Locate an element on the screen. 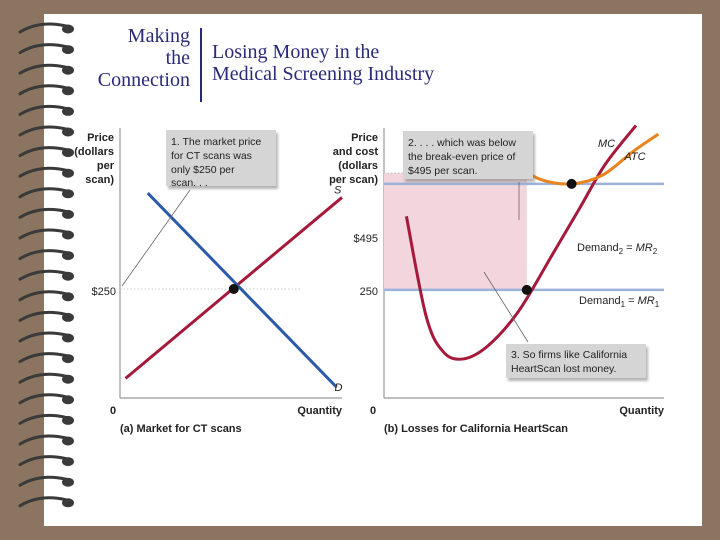  panel-b-tick-495: $495 is located at coordinates (366, 239).